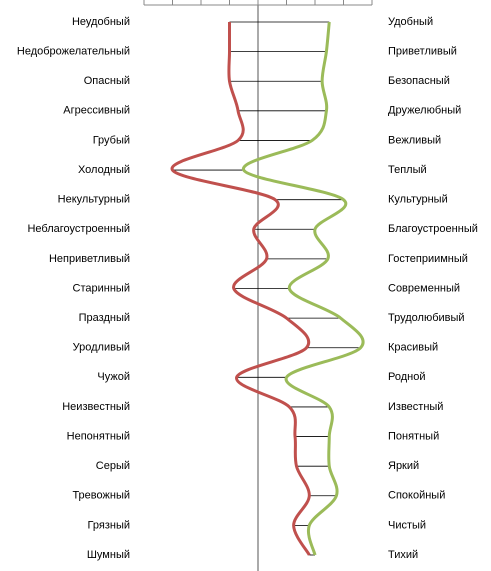 The width and height of the screenshot is (491, 571). Describe the element at coordinates (433, 229) in the screenshot. I see `right-label: Благоустроенный` at that location.